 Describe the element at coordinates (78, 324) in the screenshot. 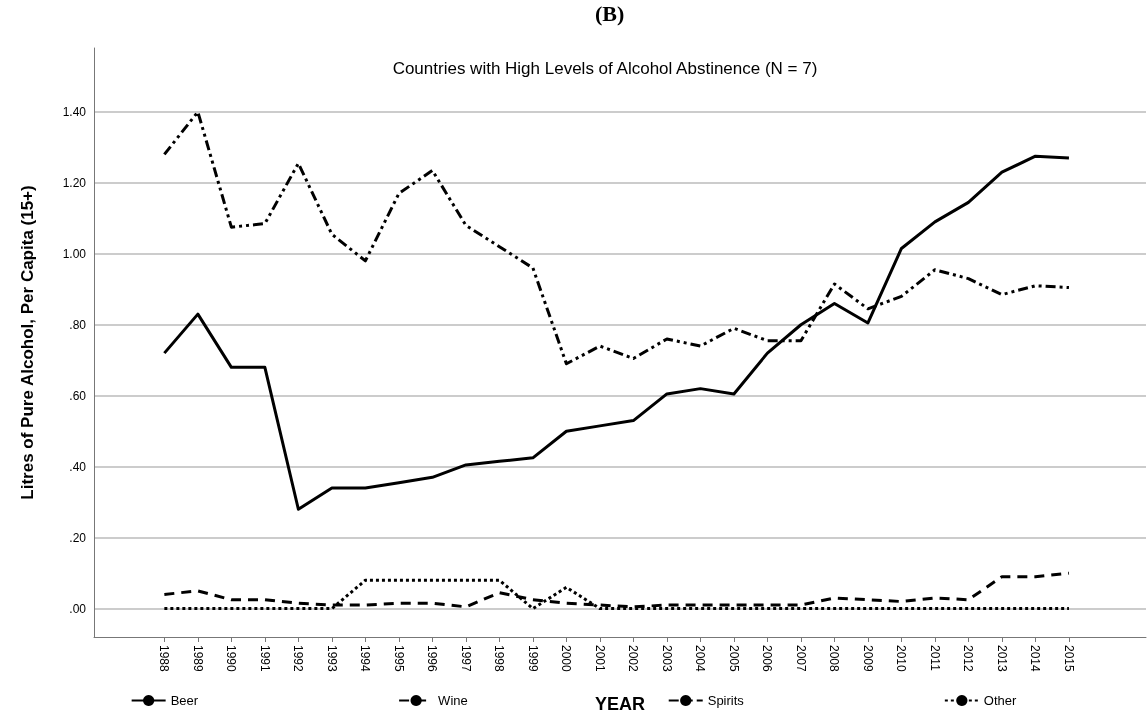

I see `y-tick-label: .80` at that location.